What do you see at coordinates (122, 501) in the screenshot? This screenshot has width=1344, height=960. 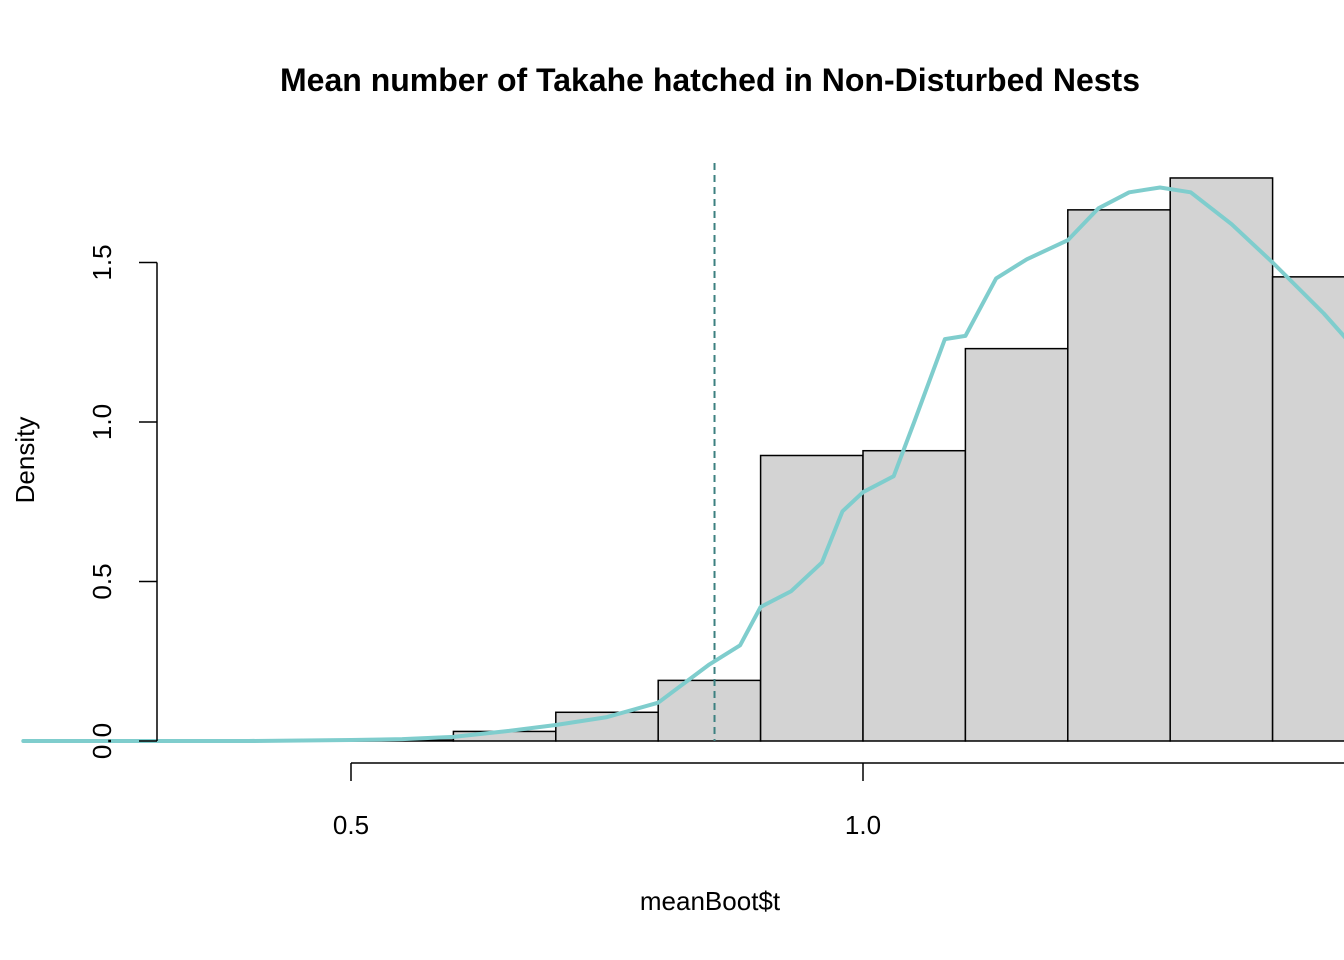 I see `y-axis: 0.0 0.5 1.0 1.5` at bounding box center [122, 501].